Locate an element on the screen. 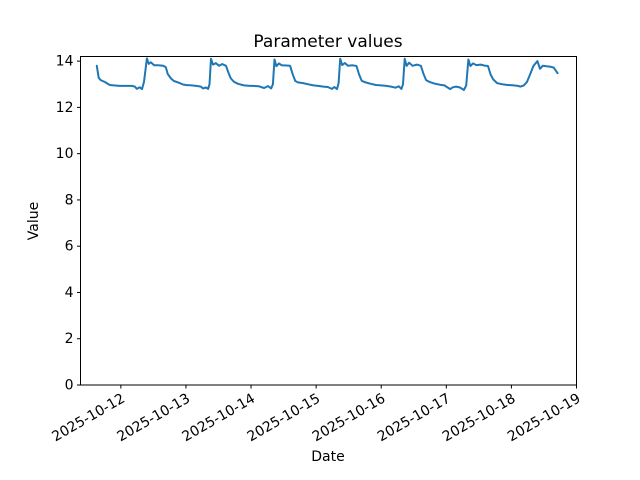  x-tick-label: 2025-10-14 is located at coordinates (219, 418).